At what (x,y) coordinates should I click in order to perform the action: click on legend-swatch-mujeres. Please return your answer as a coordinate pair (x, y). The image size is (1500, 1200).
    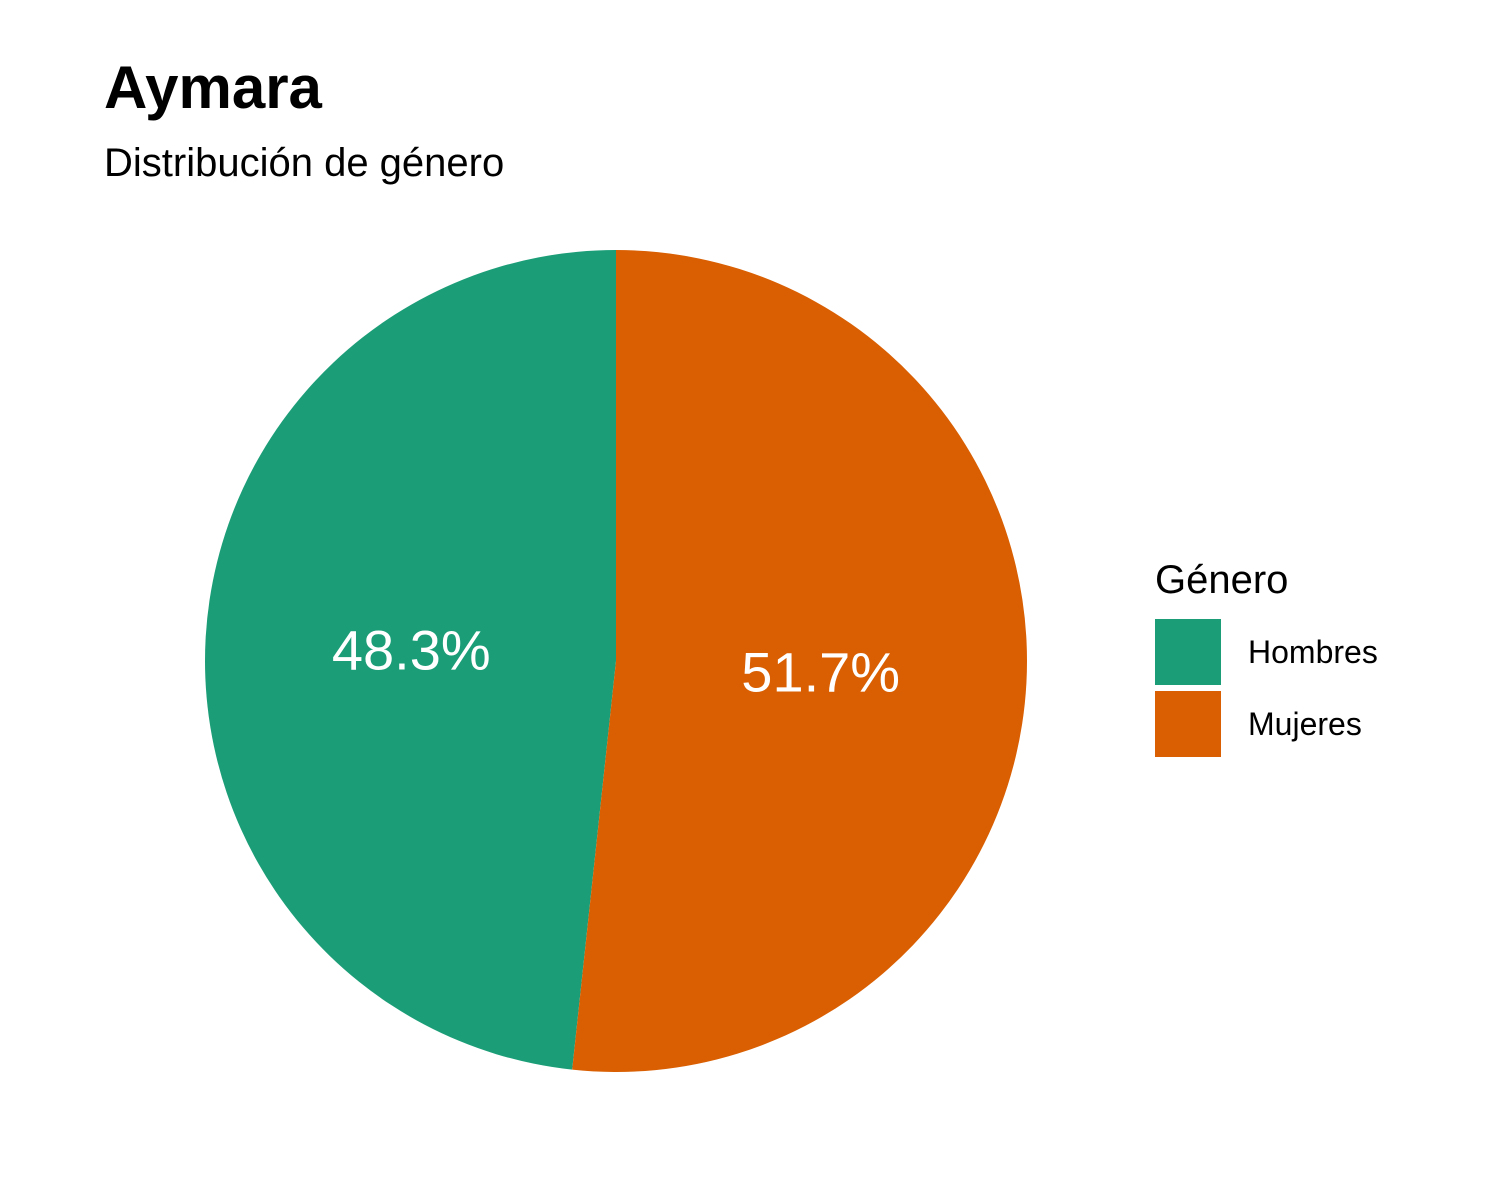
    Looking at the image, I should click on (1188, 724).